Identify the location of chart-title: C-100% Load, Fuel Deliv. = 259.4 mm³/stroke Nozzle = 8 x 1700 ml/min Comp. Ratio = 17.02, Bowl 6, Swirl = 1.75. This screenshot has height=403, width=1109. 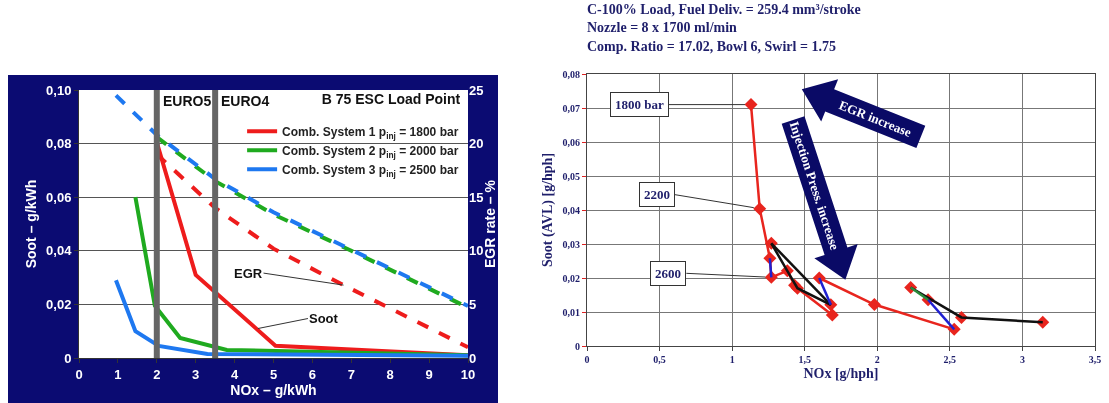
(724, 28).